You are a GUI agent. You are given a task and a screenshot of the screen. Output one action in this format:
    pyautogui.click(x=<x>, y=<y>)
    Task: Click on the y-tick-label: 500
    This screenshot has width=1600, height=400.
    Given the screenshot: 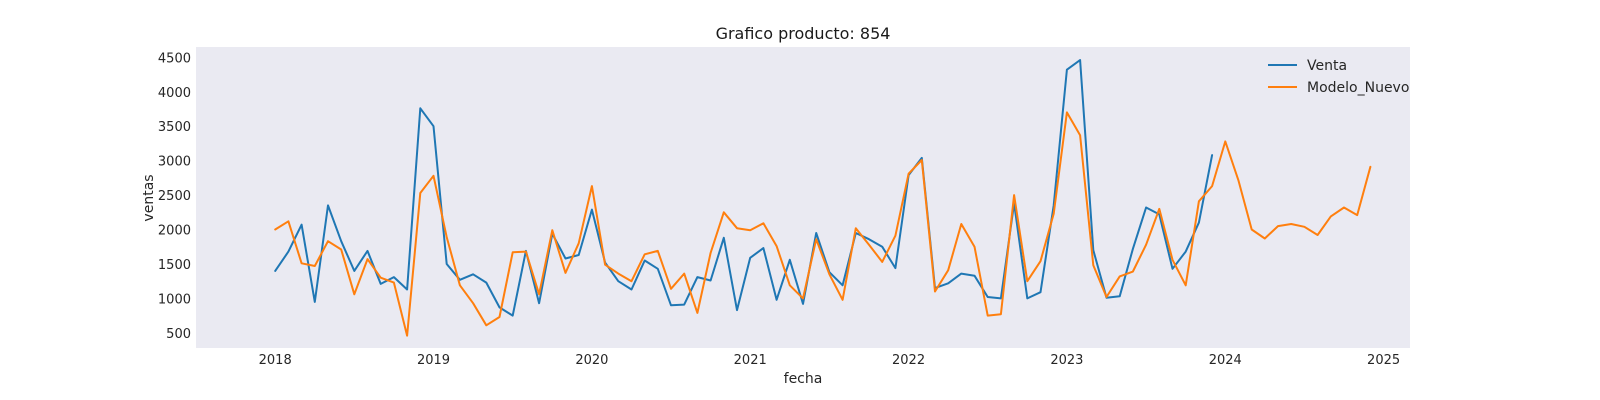 What is the action you would take?
    pyautogui.click(x=178, y=334)
    